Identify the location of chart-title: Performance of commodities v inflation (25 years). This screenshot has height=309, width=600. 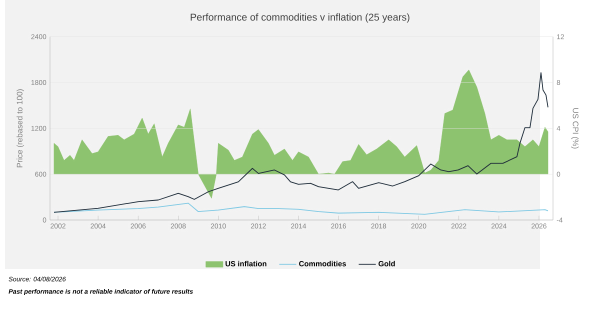
(300, 18).